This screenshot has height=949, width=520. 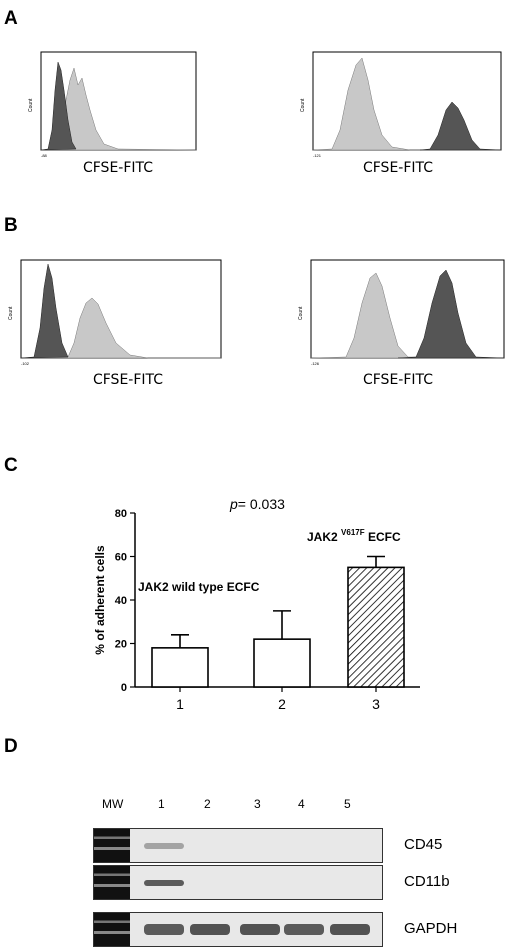 What do you see at coordinates (431, 928) in the screenshot?
I see `gene-label: GAPDH` at bounding box center [431, 928].